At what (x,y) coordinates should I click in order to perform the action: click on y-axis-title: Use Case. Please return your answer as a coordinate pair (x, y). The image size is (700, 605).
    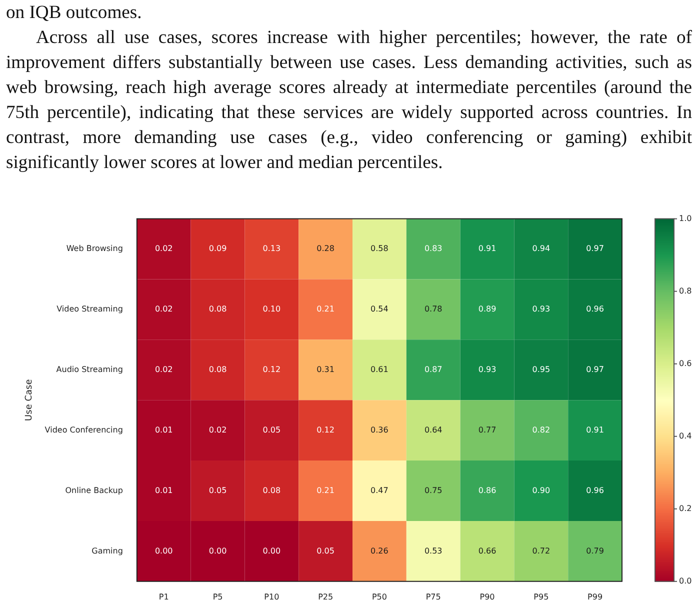
    Looking at the image, I should click on (29, 399).